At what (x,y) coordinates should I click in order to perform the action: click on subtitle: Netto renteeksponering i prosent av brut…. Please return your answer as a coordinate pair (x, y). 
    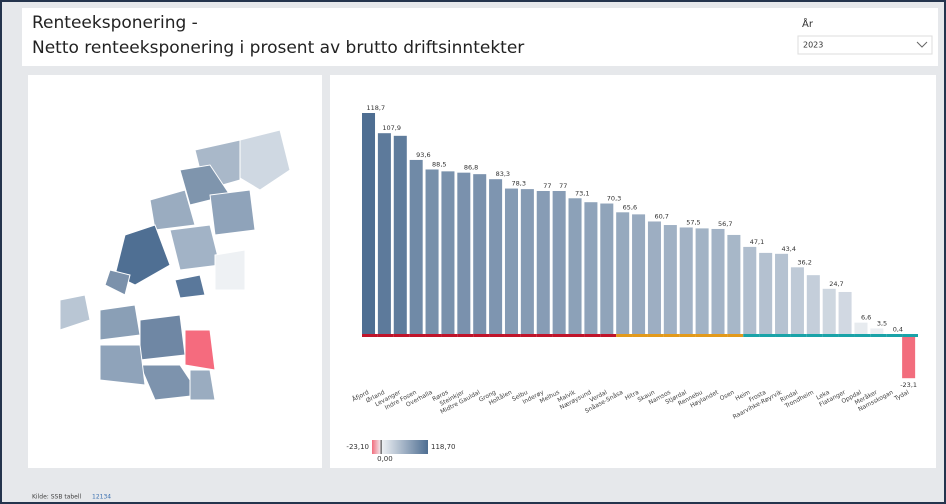
    Looking at the image, I should click on (278, 48).